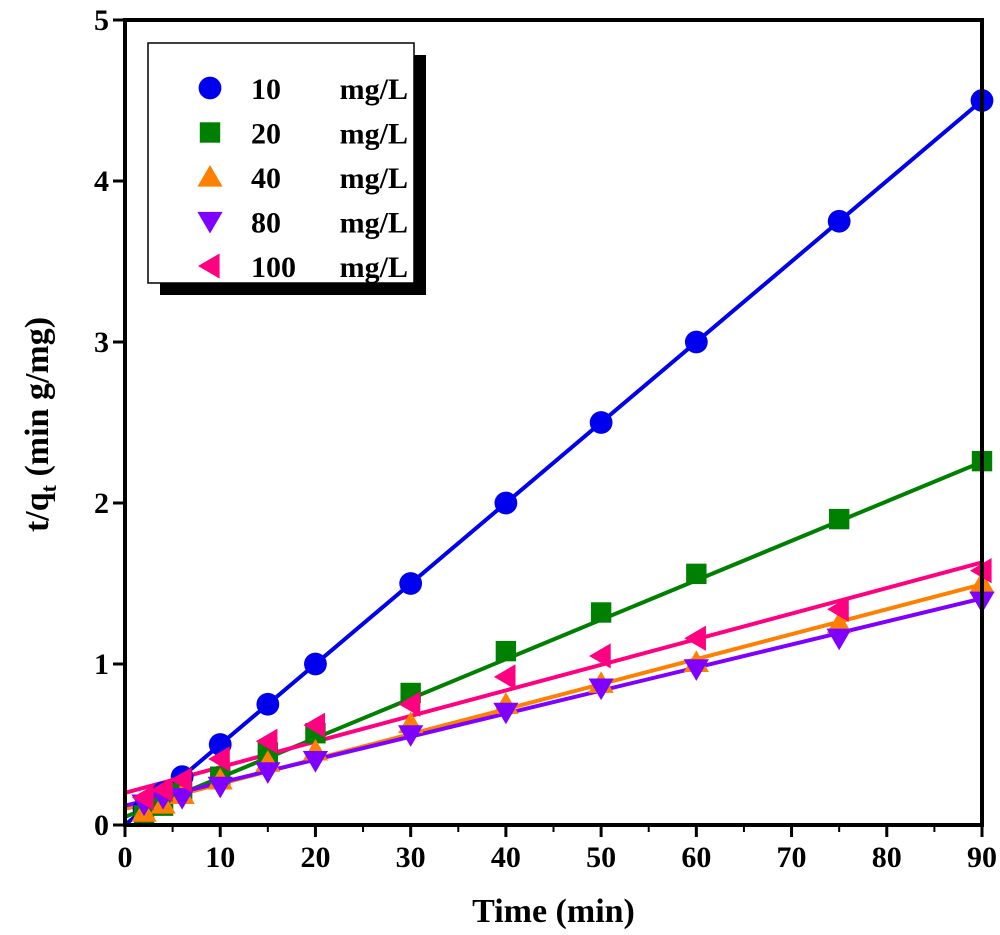 The width and height of the screenshot is (1000, 935). What do you see at coordinates (209, 266) in the screenshot?
I see `legend-marker-triangle-left-icon` at bounding box center [209, 266].